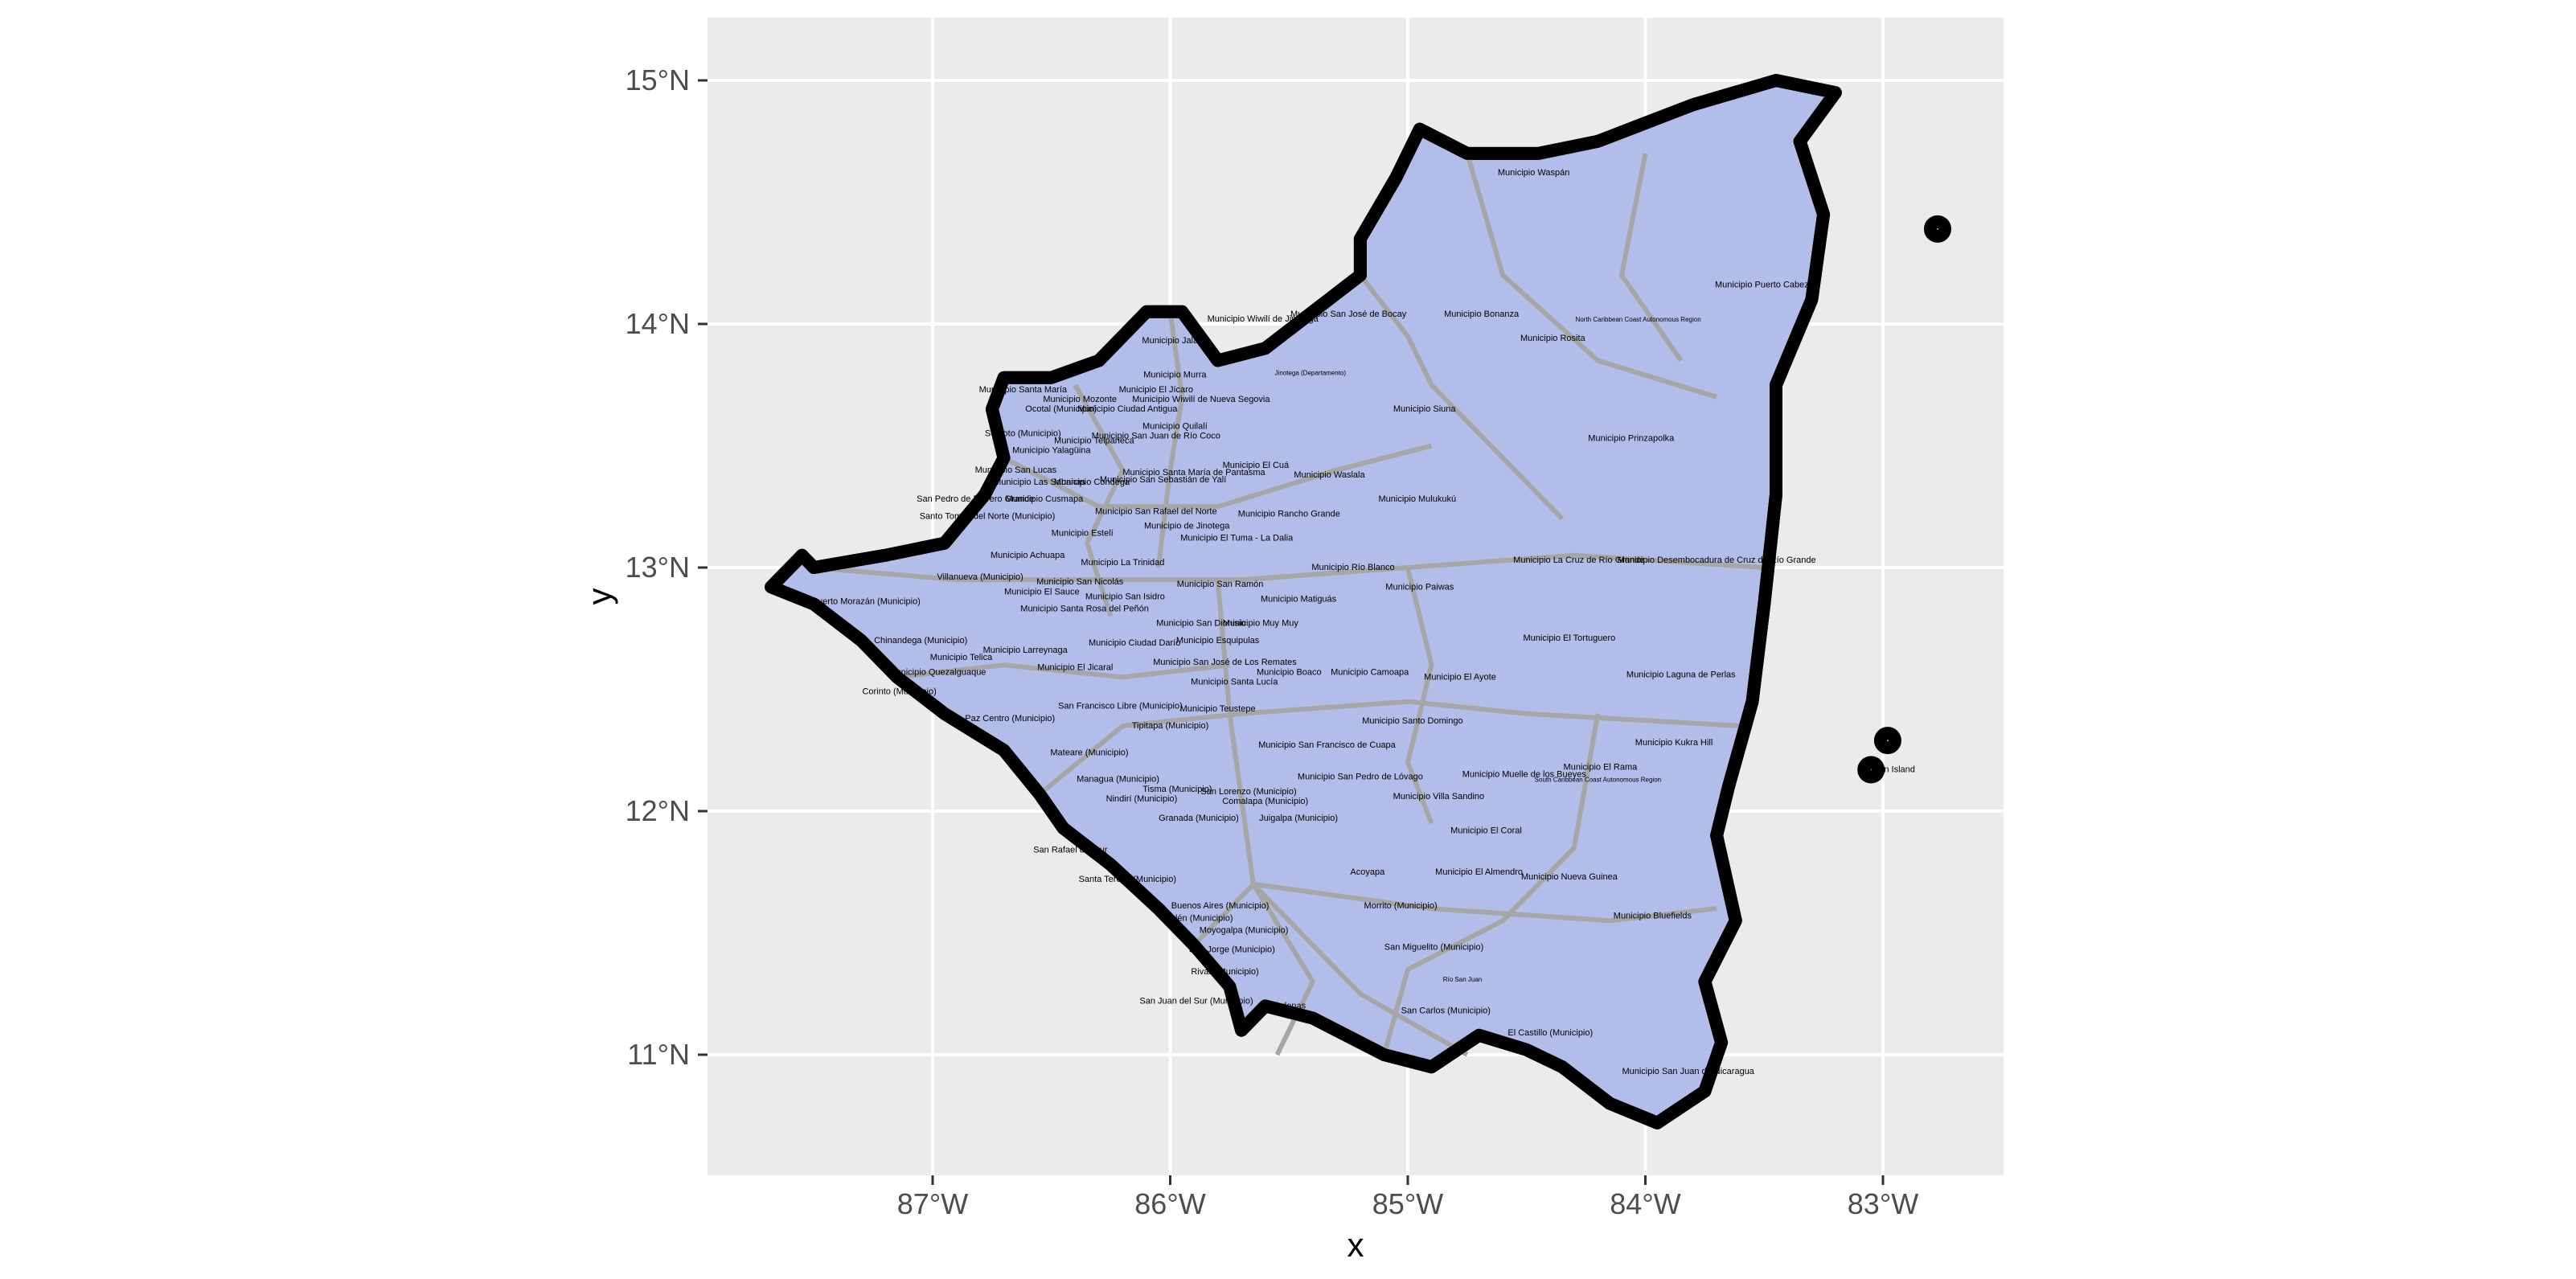 The height and width of the screenshot is (1279, 2576). Describe the element at coordinates (1892, 770) in the screenshot. I see `municipality-label: Corn Island` at that location.